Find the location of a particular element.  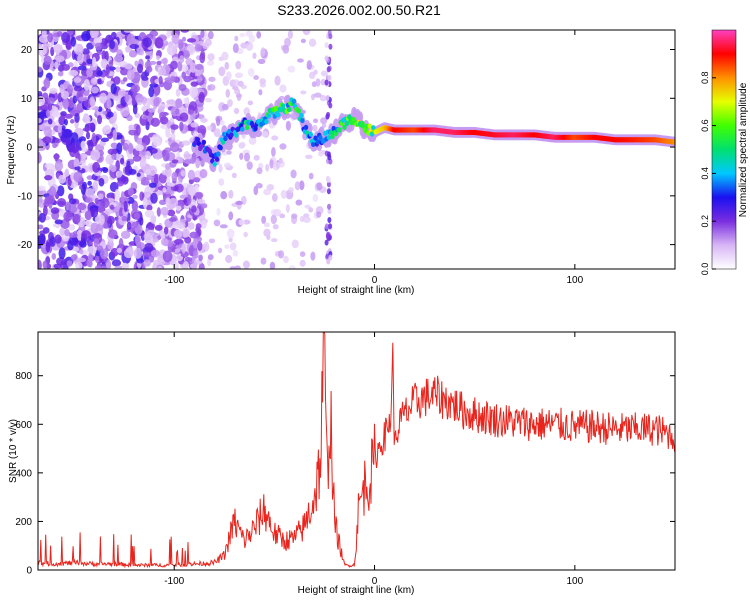

spectrogram-xtick-label: -100 is located at coordinates (174, 280).